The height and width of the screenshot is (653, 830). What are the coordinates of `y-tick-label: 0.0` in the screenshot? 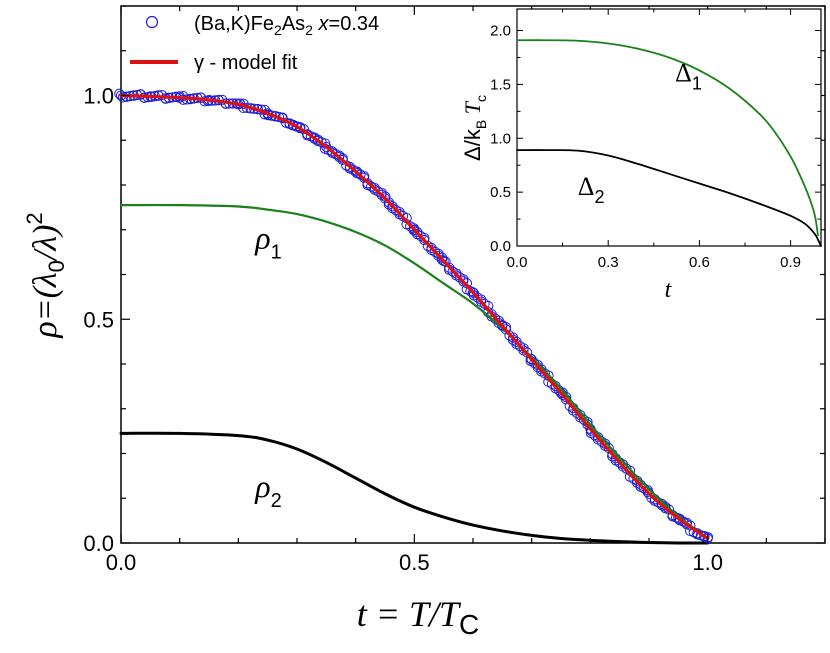 It's located at (98, 543).